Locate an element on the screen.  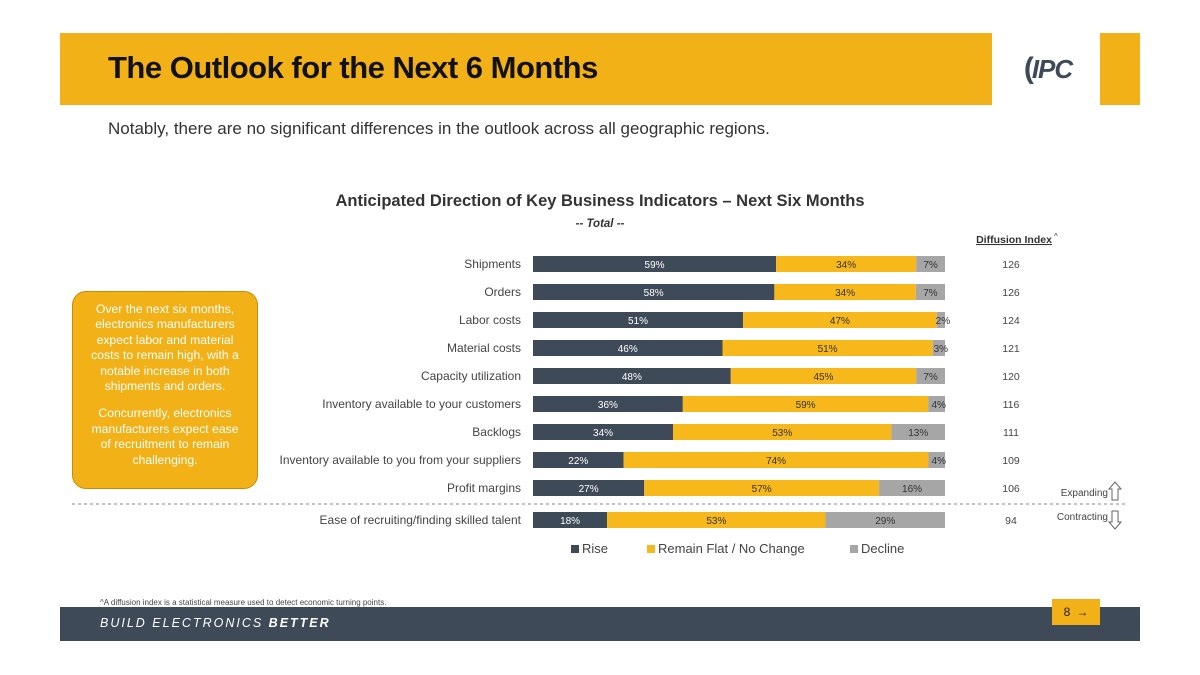
legend-label: Remain Flat / No Change is located at coordinates (731, 548).